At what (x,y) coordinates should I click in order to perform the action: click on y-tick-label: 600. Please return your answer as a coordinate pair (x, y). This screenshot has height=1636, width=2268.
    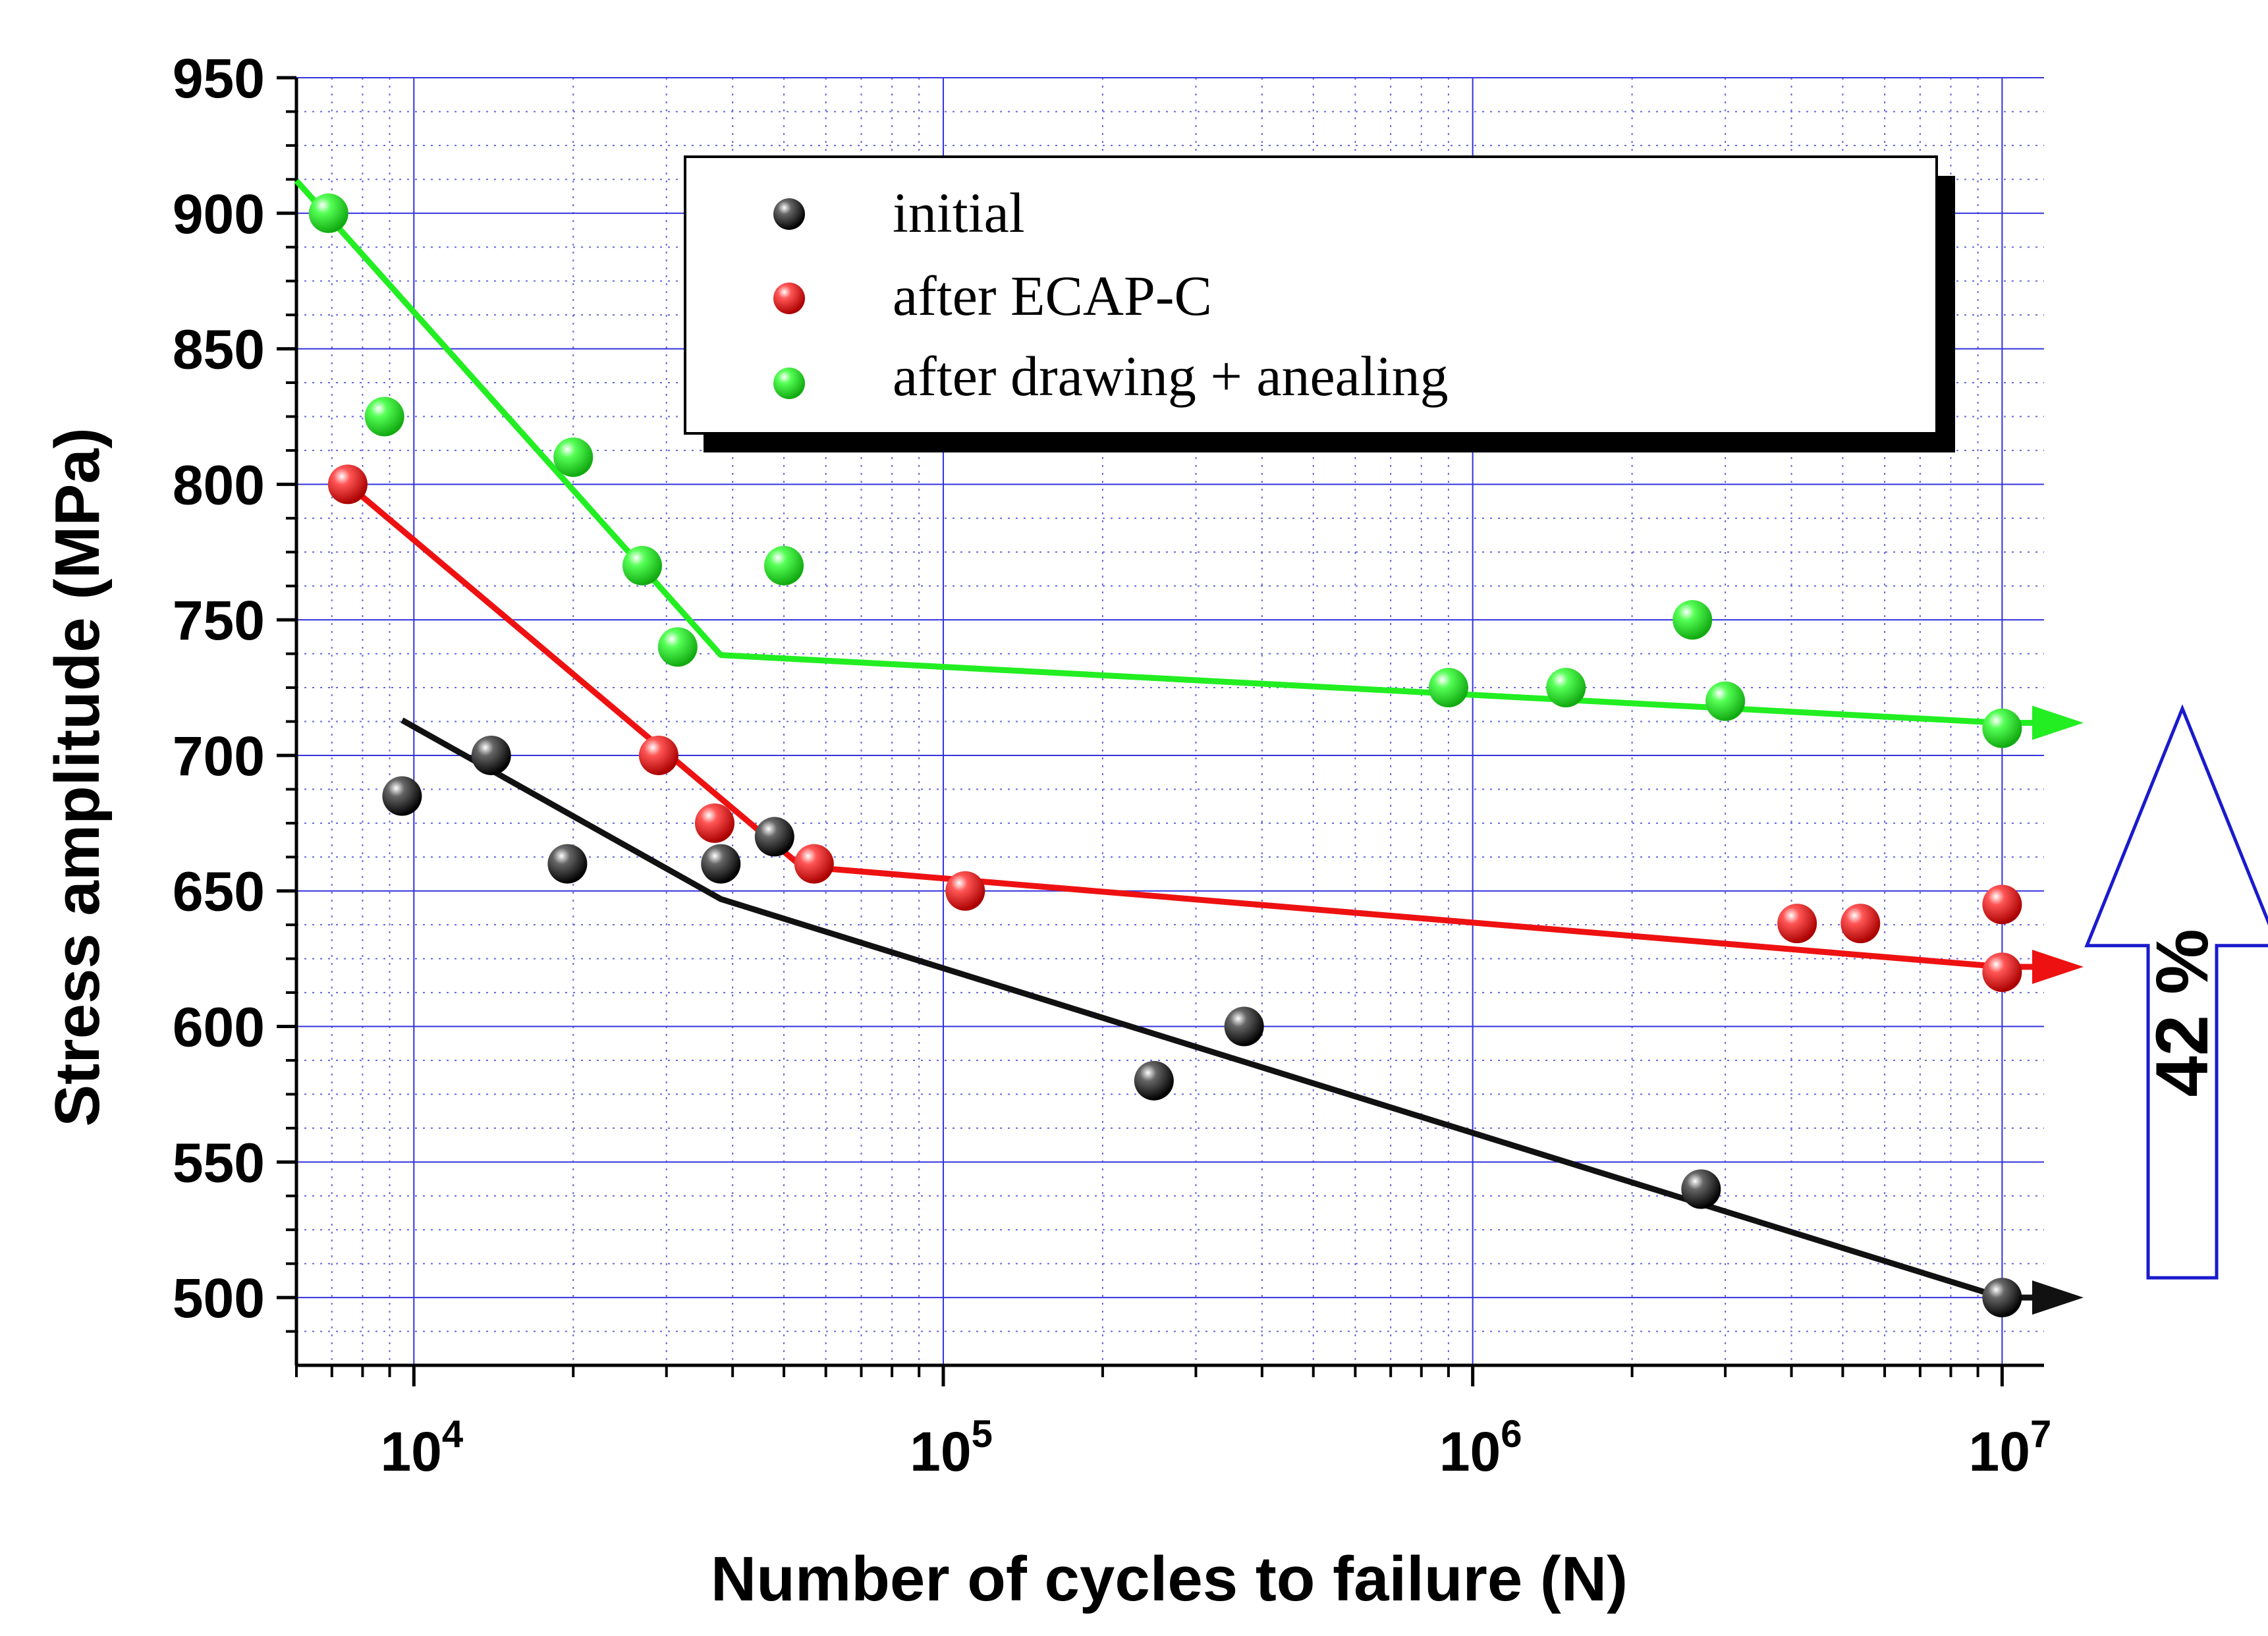
    Looking at the image, I should click on (219, 1027).